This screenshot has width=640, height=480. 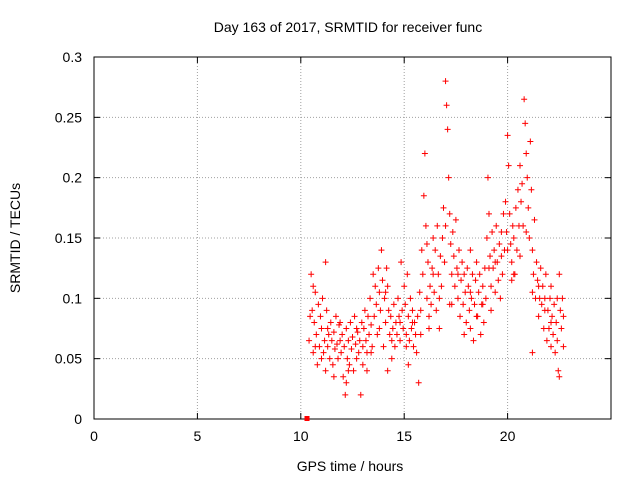 I want to click on x-axis-title: GPS time / hours, so click(x=350, y=466).